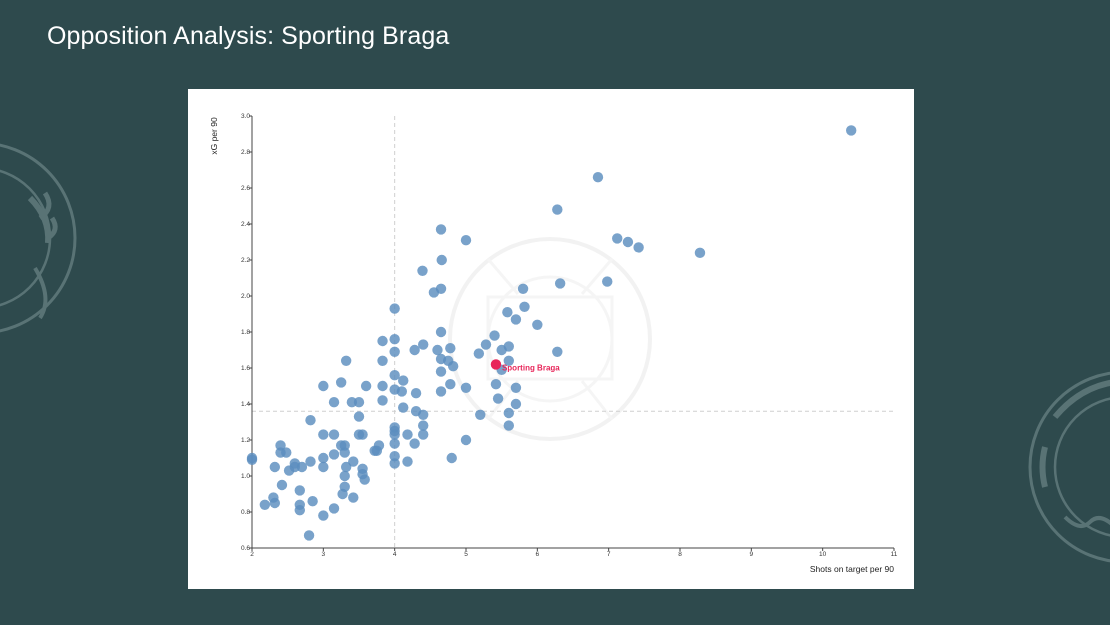  I want to click on highlighted-team-point, so click(496, 364).